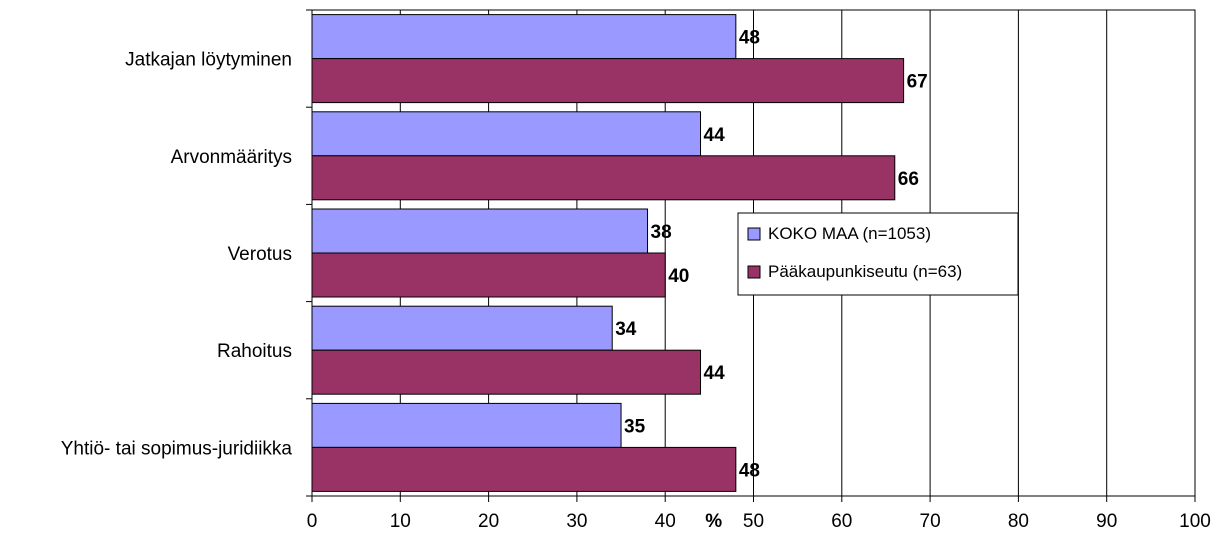 This screenshot has height=546, width=1228. What do you see at coordinates (661, 232) in the screenshot?
I see `data-label: 38` at bounding box center [661, 232].